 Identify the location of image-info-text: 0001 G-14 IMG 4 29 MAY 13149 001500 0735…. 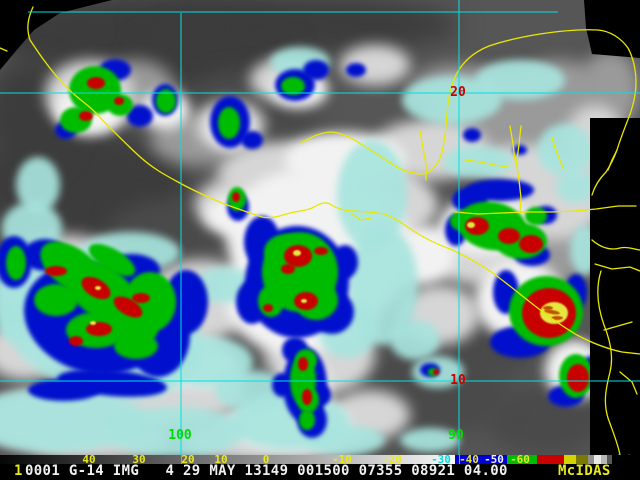
(266, 471).